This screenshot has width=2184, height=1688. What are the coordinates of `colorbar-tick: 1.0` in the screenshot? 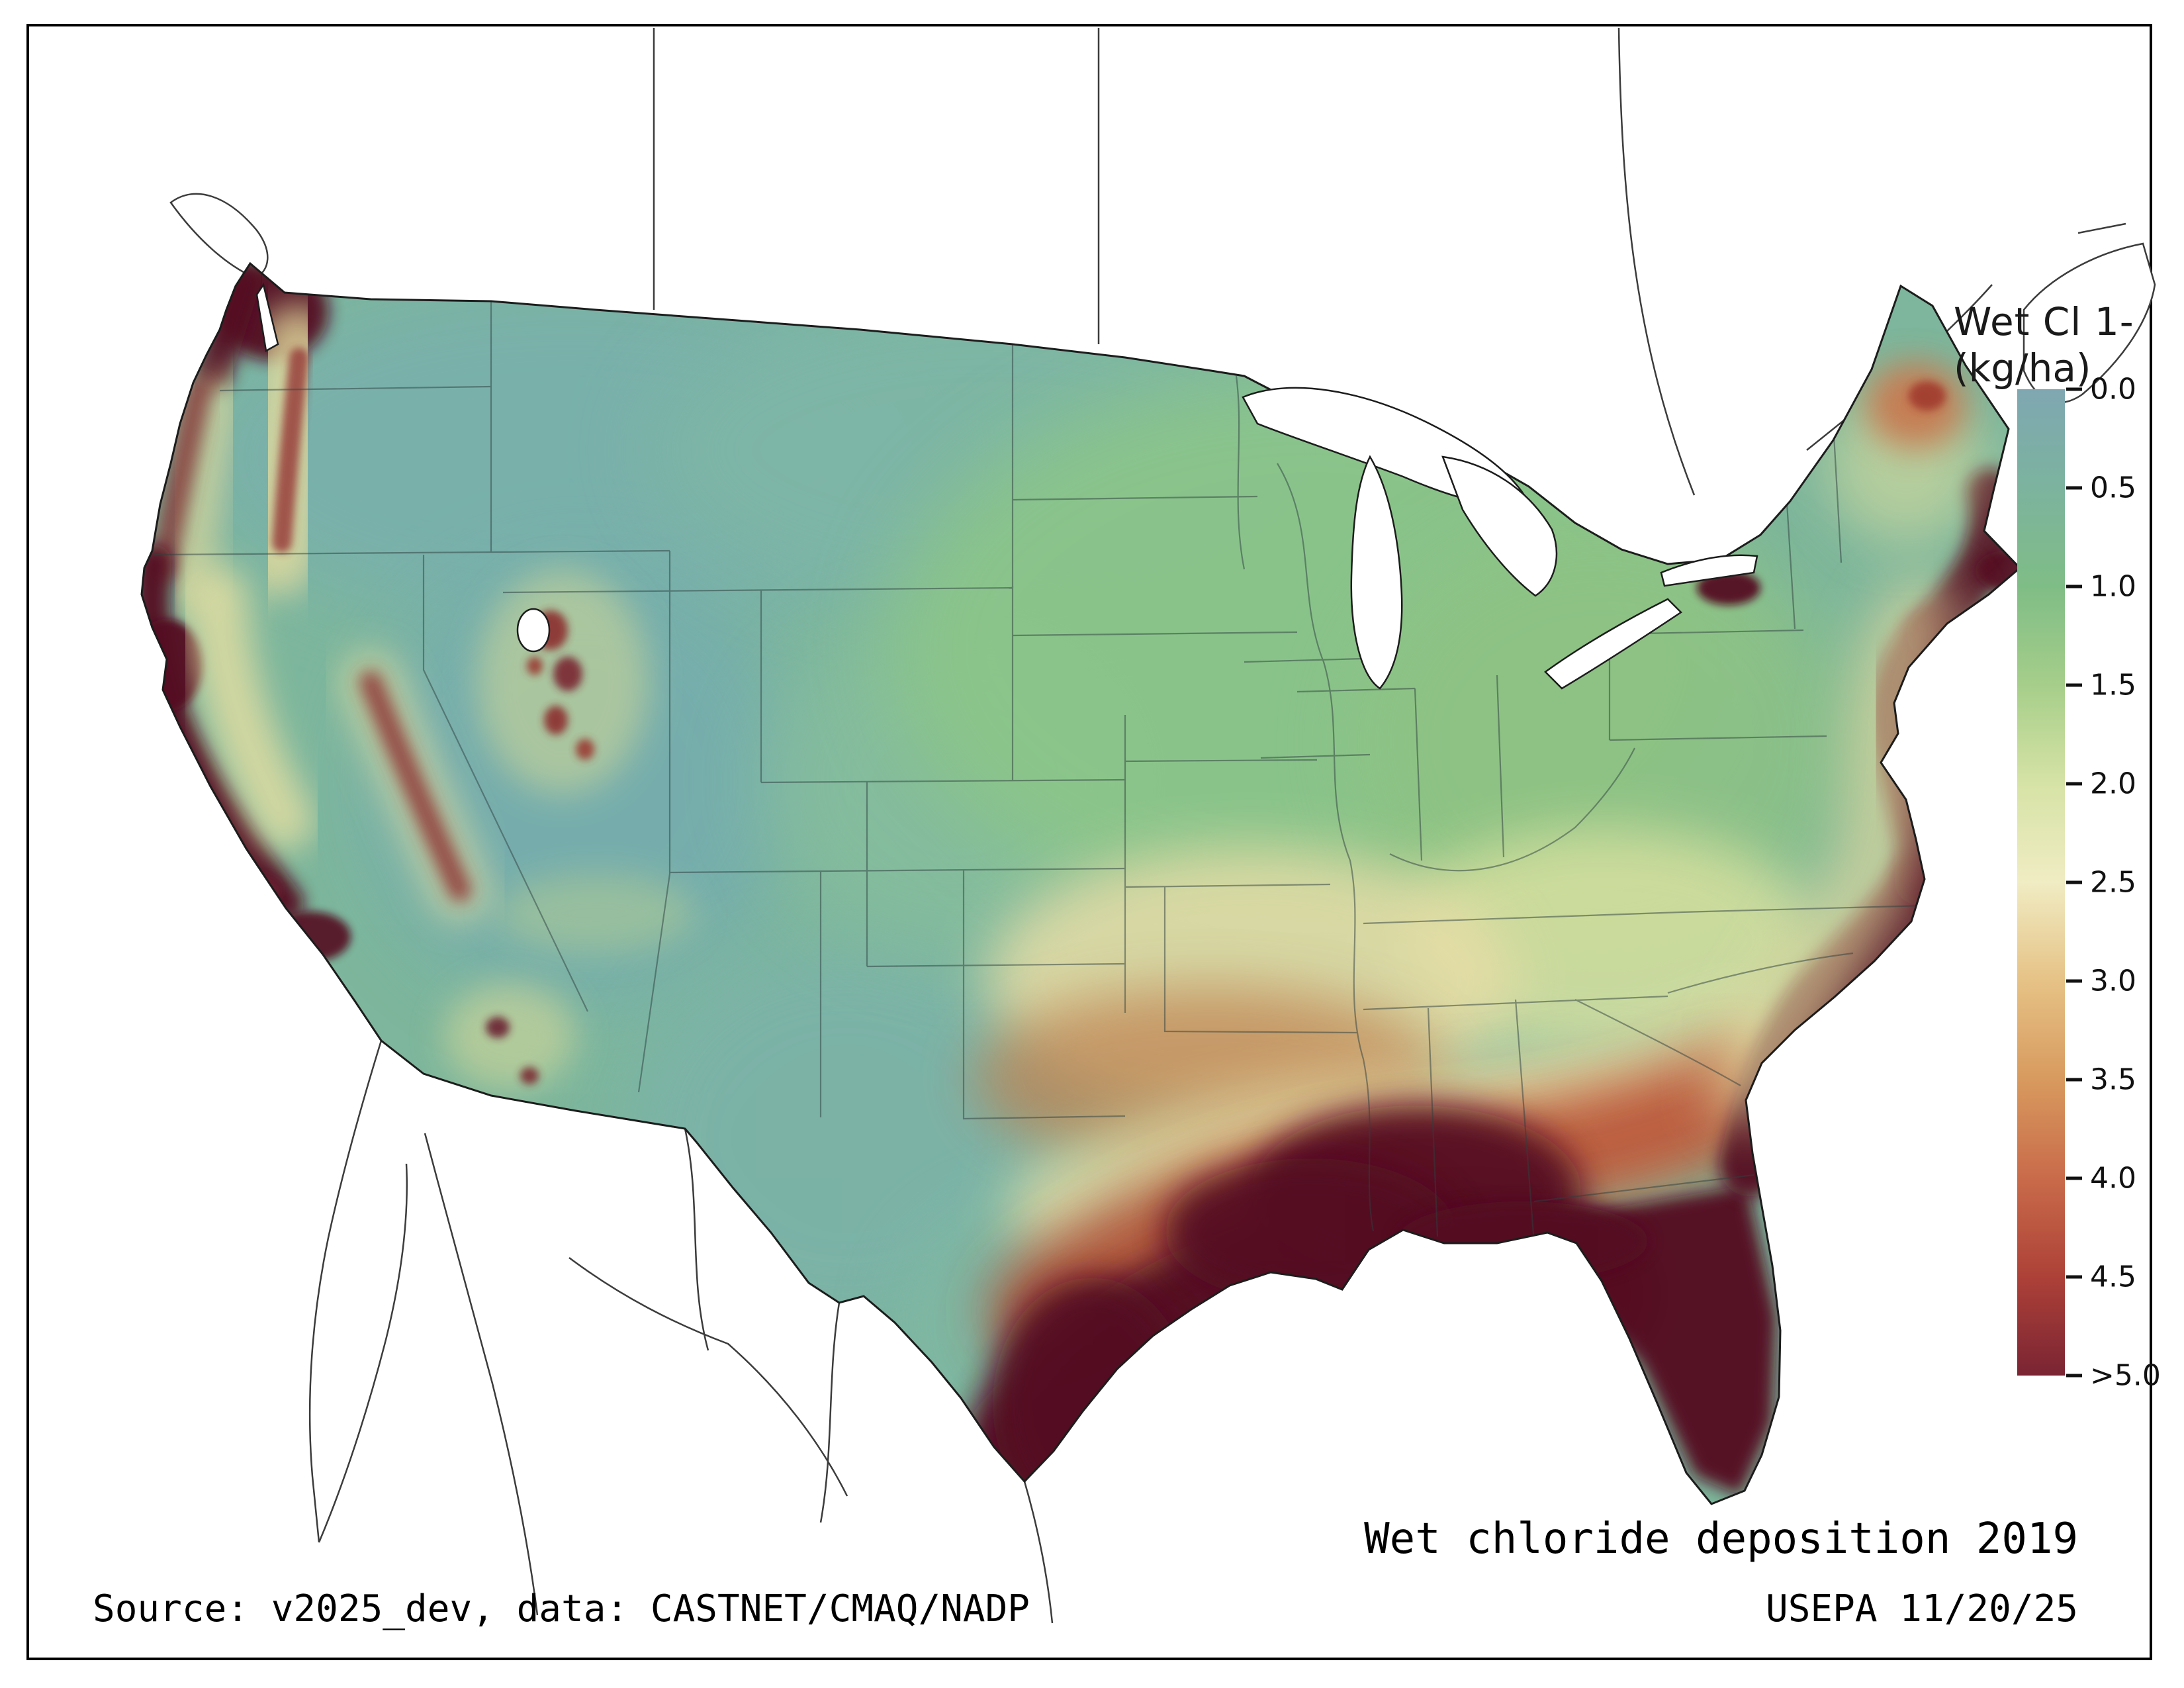 It's located at (2101, 587).